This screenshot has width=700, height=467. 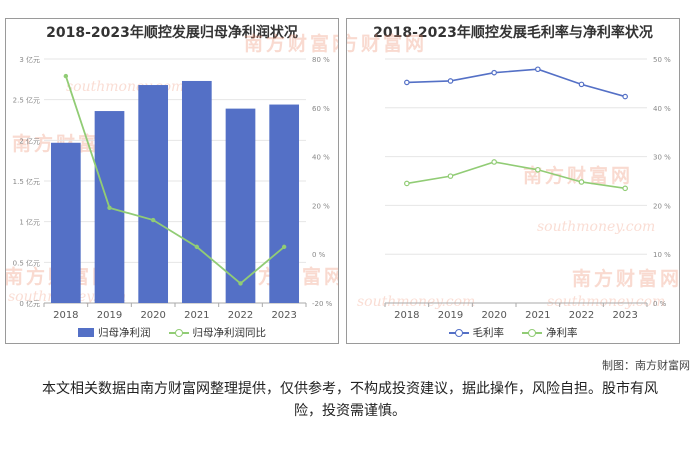 I want to click on y-left-tick-label: 3 亿元, so click(x=29, y=59).